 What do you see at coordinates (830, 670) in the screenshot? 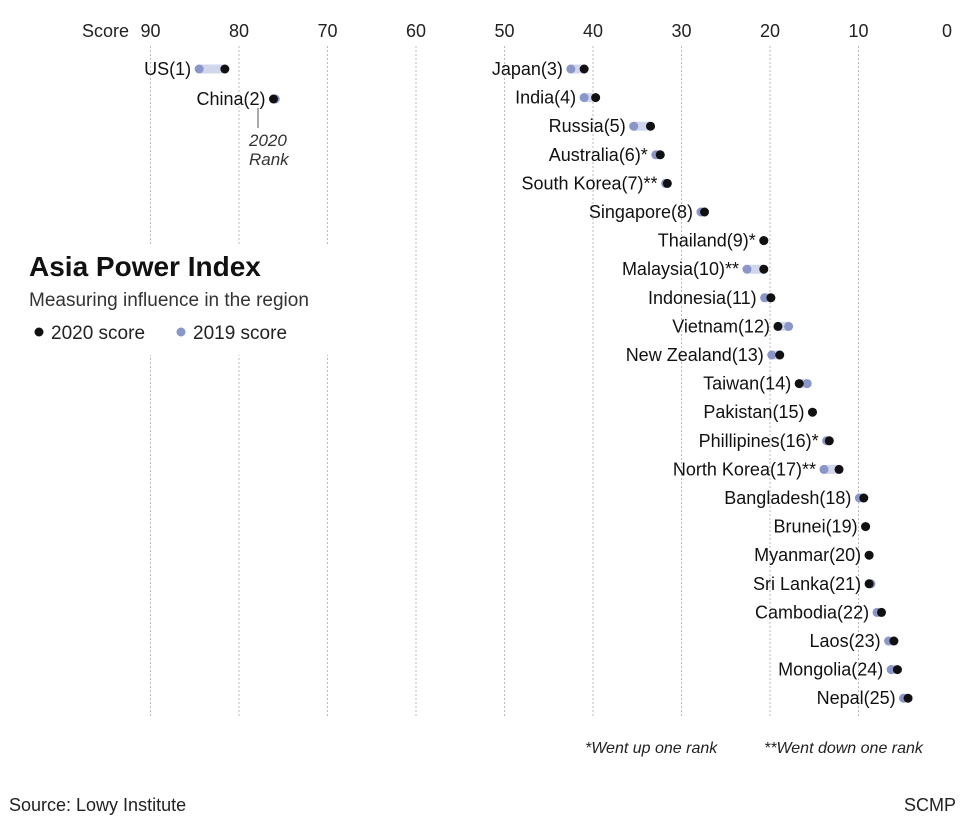
I see `country-label: Mongolia(24)` at bounding box center [830, 670].